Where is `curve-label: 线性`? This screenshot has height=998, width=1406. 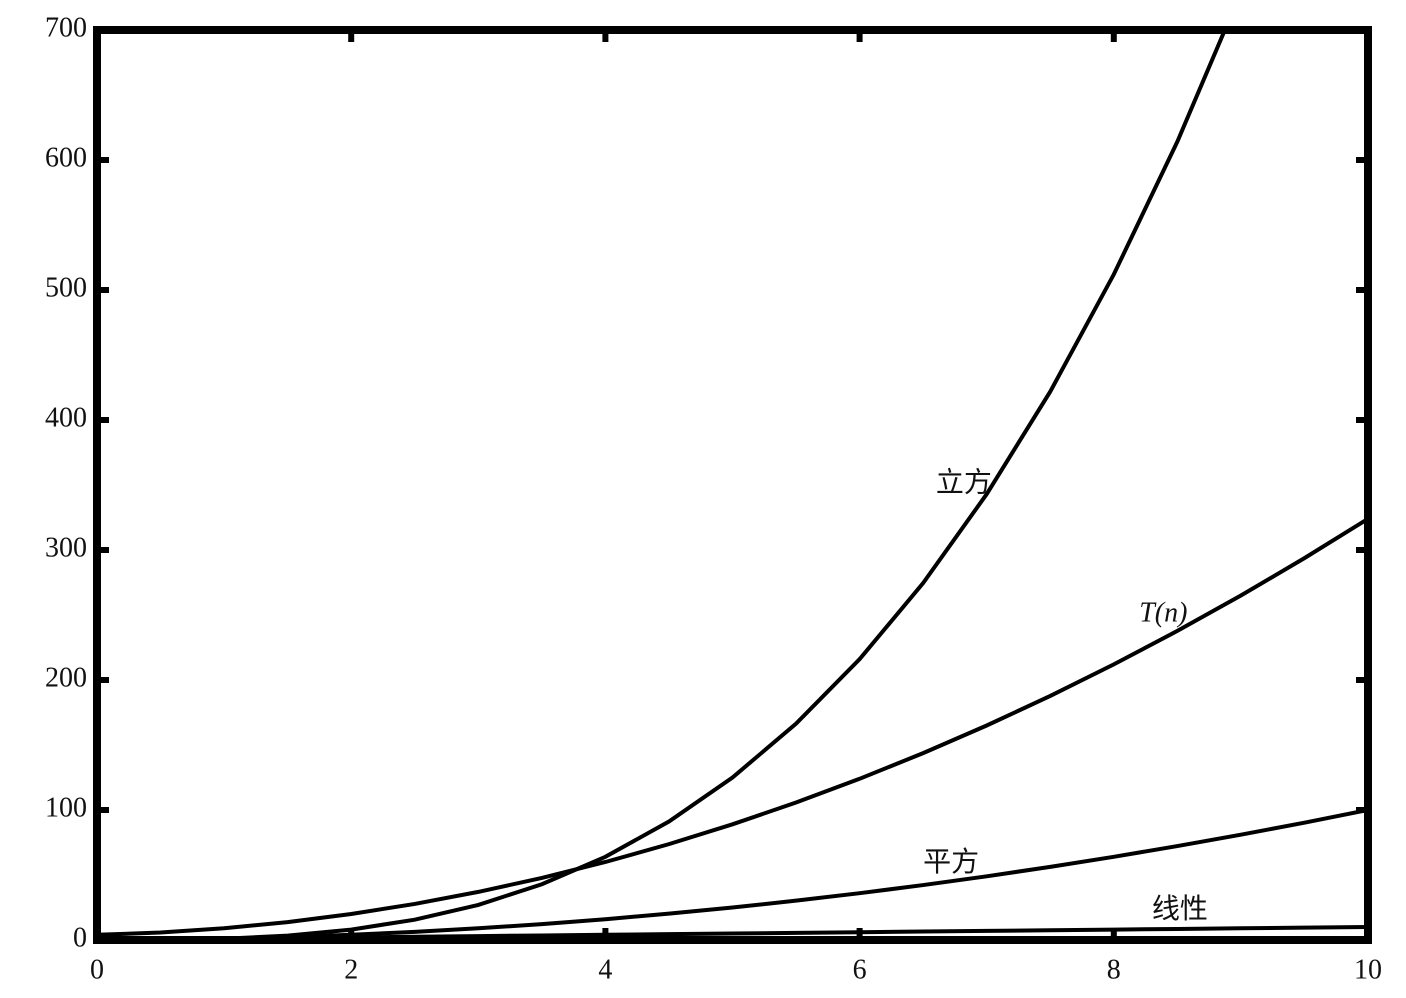
curve-label: 线性 is located at coordinates (1180, 909).